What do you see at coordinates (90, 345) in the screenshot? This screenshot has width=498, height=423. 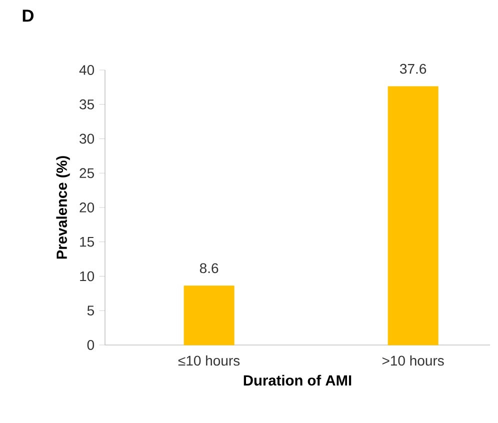 I see `y-tick-label: 0` at bounding box center [90, 345].